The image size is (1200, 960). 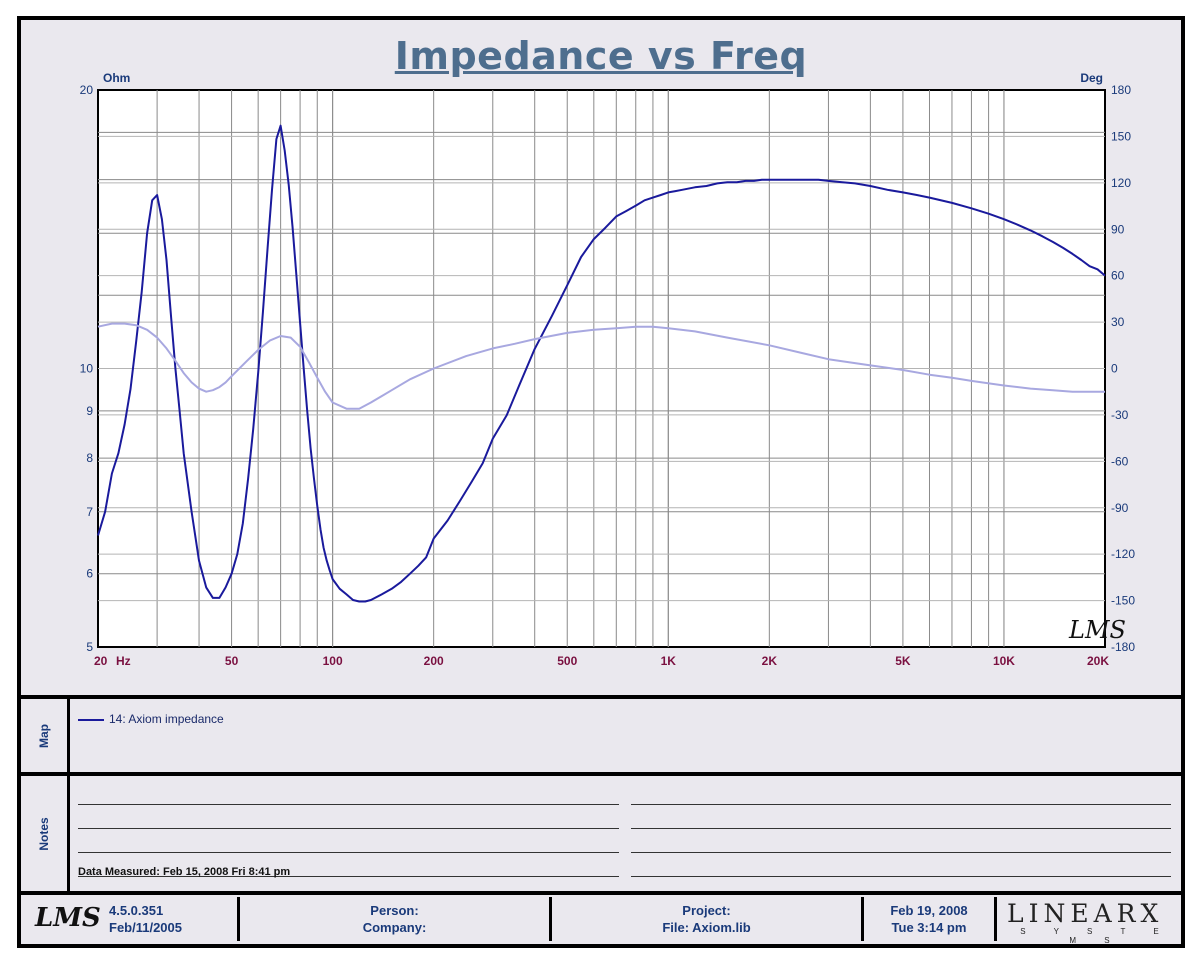 I want to click on lms-watermark: LMS, so click(x=1097, y=630).